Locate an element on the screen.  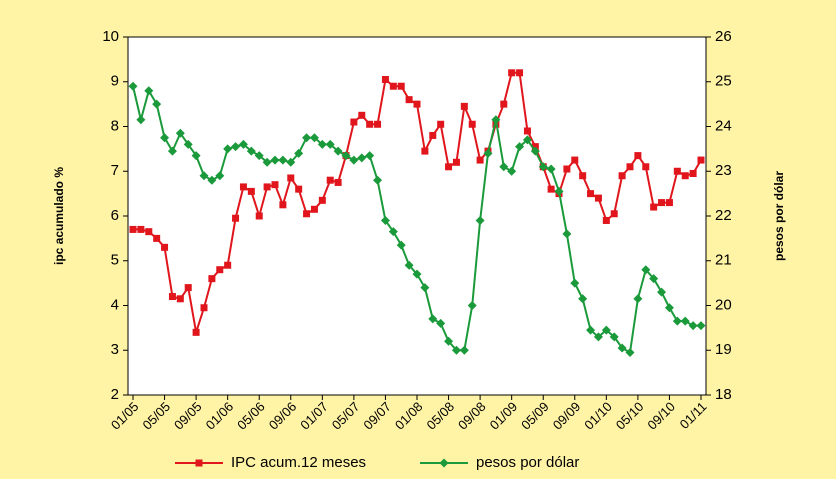
y-tick-label: 9 is located at coordinates (115, 81).